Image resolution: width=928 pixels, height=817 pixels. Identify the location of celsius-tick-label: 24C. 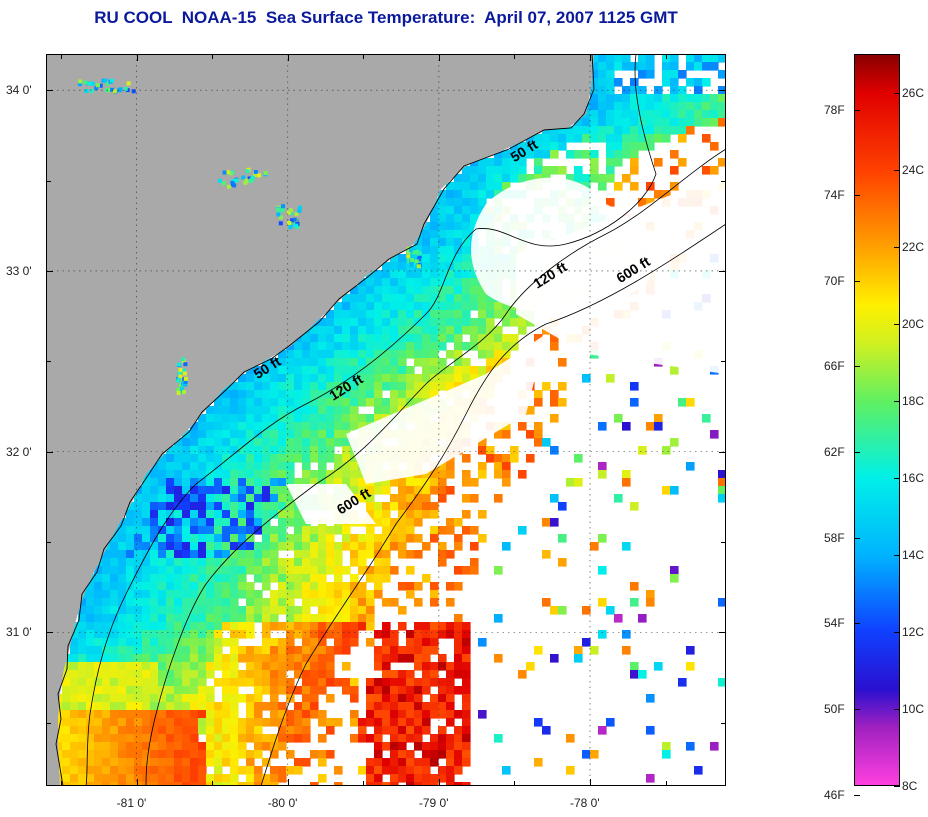
(913, 169).